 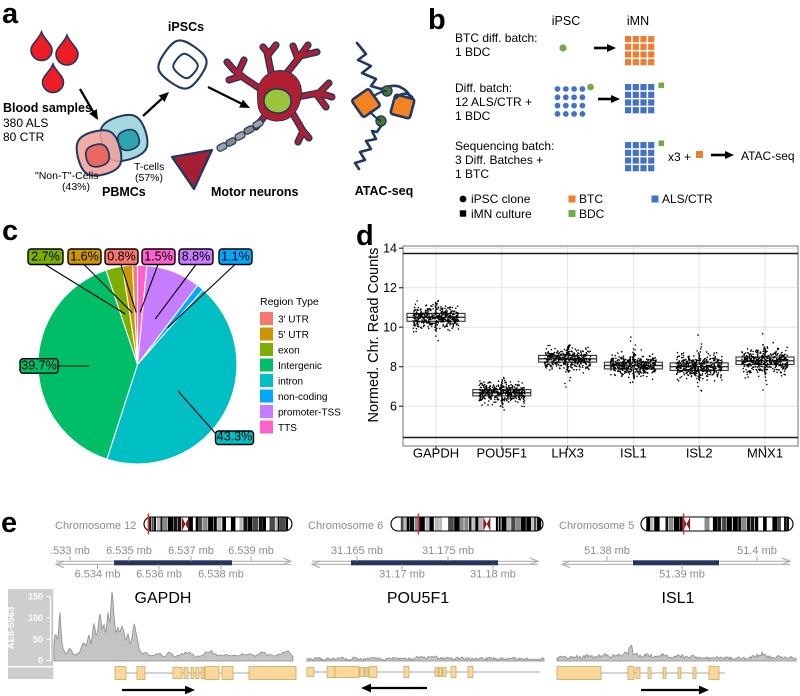 I want to click on svg-text: Region Type, so click(x=289, y=302).